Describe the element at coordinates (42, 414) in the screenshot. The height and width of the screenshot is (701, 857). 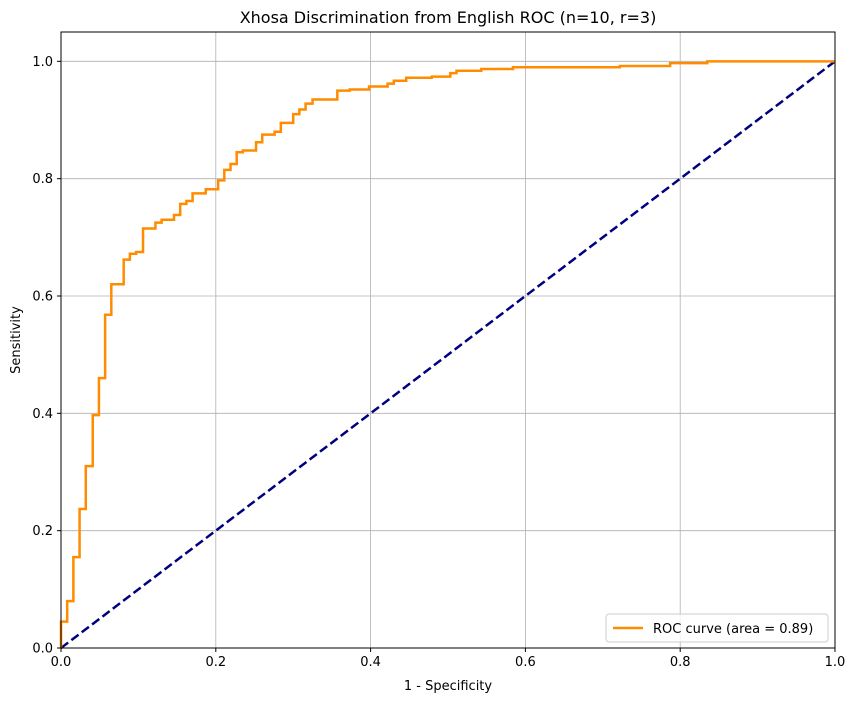
I see `y-tick-label: 0.4` at that location.